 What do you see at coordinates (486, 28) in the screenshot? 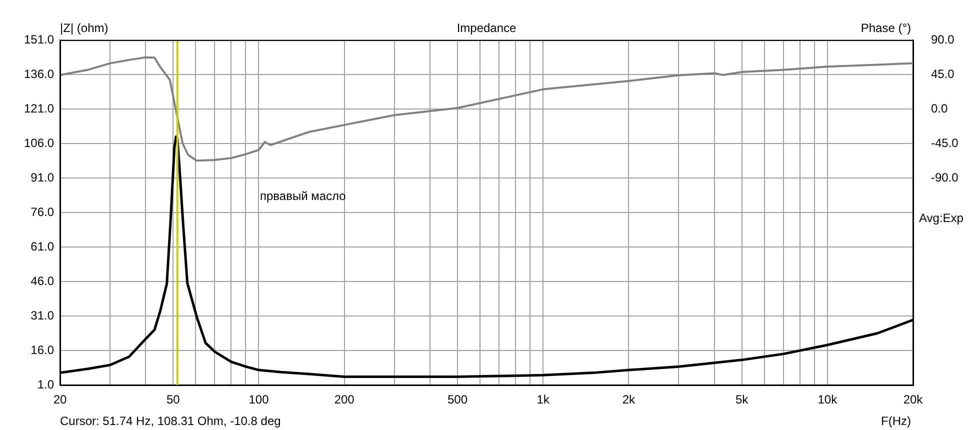
I see `chart-title: Impedance` at bounding box center [486, 28].